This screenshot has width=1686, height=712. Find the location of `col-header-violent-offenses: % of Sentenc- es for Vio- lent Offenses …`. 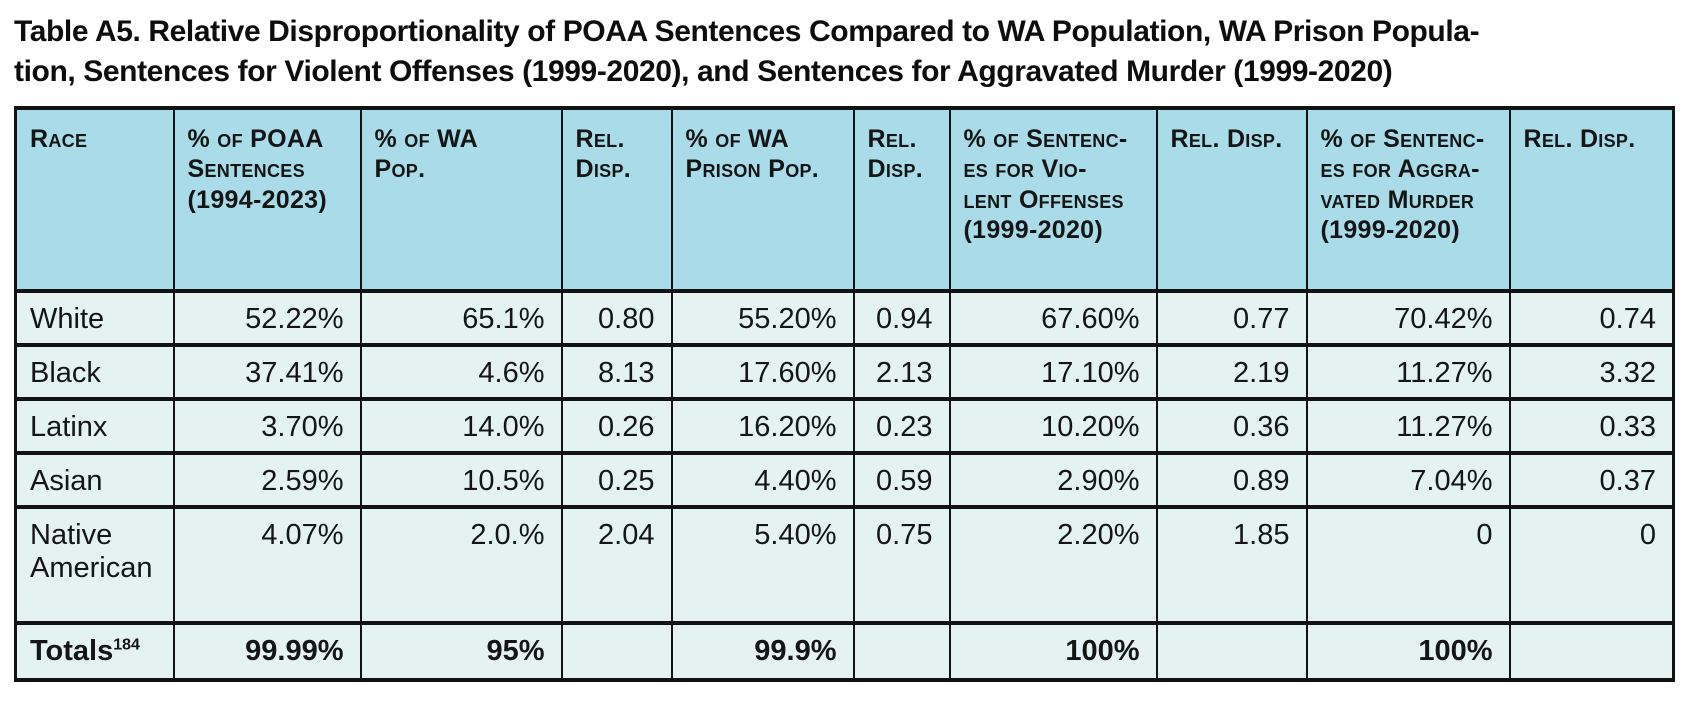

col-header-violent-offenses: % of Sentenc- es for Vio- lent Offenses … is located at coordinates (1053, 199).